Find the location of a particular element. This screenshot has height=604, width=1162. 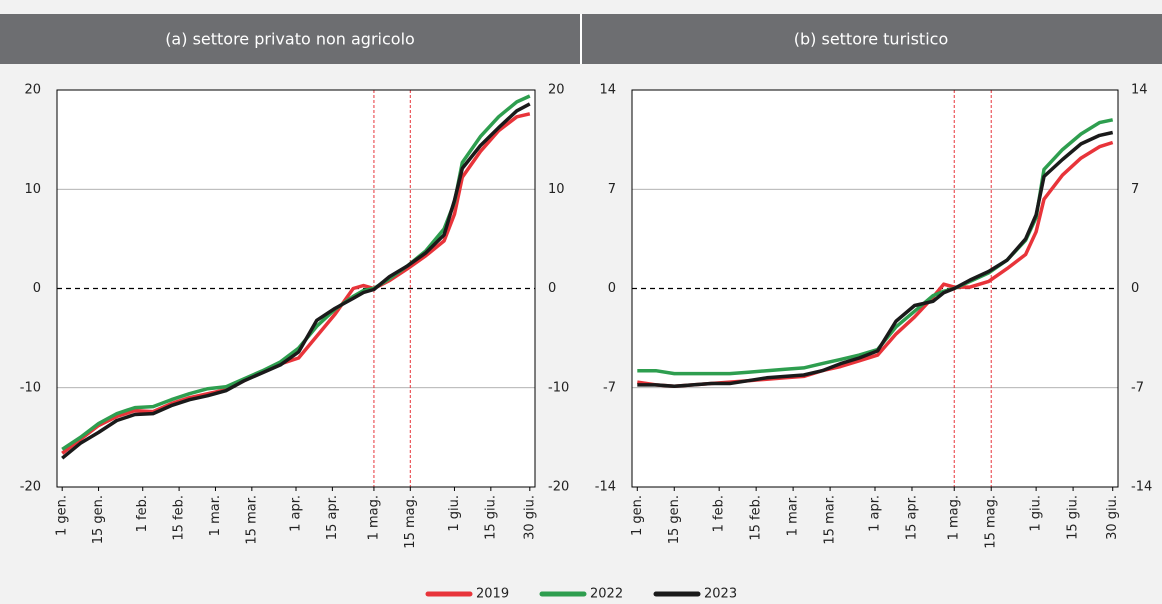

y2-tick-label: 14 is located at coordinates (1139, 90).